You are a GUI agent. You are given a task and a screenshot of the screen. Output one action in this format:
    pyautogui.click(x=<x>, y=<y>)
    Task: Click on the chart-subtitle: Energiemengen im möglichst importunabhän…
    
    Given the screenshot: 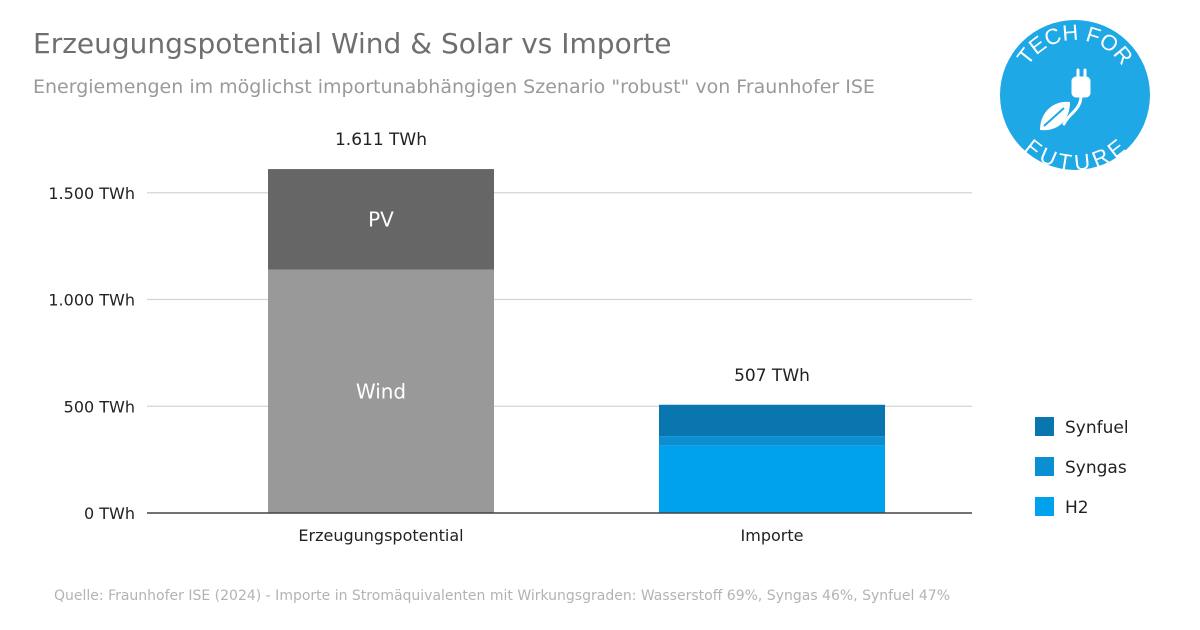 What is the action you would take?
    pyautogui.click(x=454, y=87)
    